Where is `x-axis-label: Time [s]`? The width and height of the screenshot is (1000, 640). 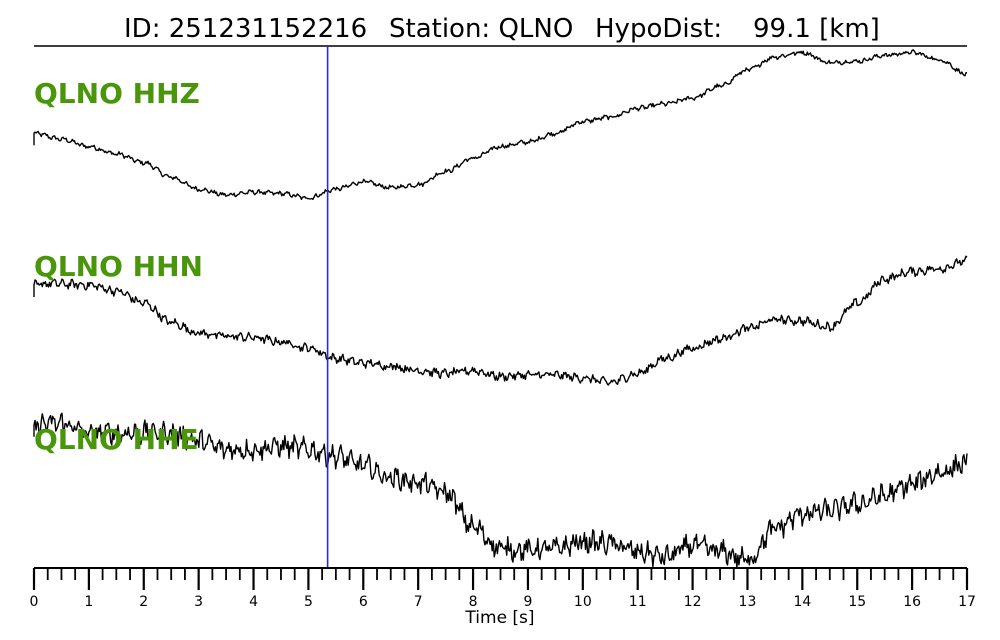
x-axis-label: Time [s] is located at coordinates (499, 618).